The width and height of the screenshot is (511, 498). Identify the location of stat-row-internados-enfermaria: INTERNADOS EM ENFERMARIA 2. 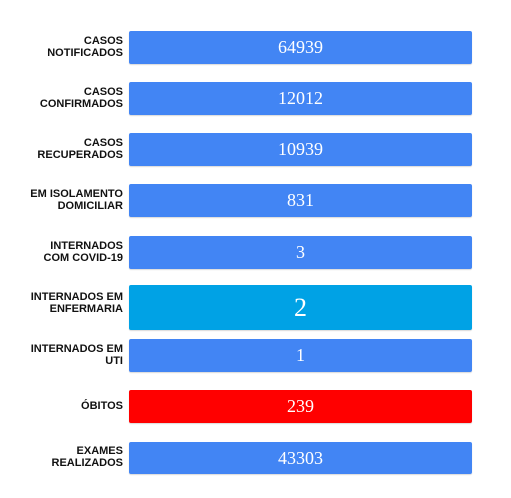
(255, 307).